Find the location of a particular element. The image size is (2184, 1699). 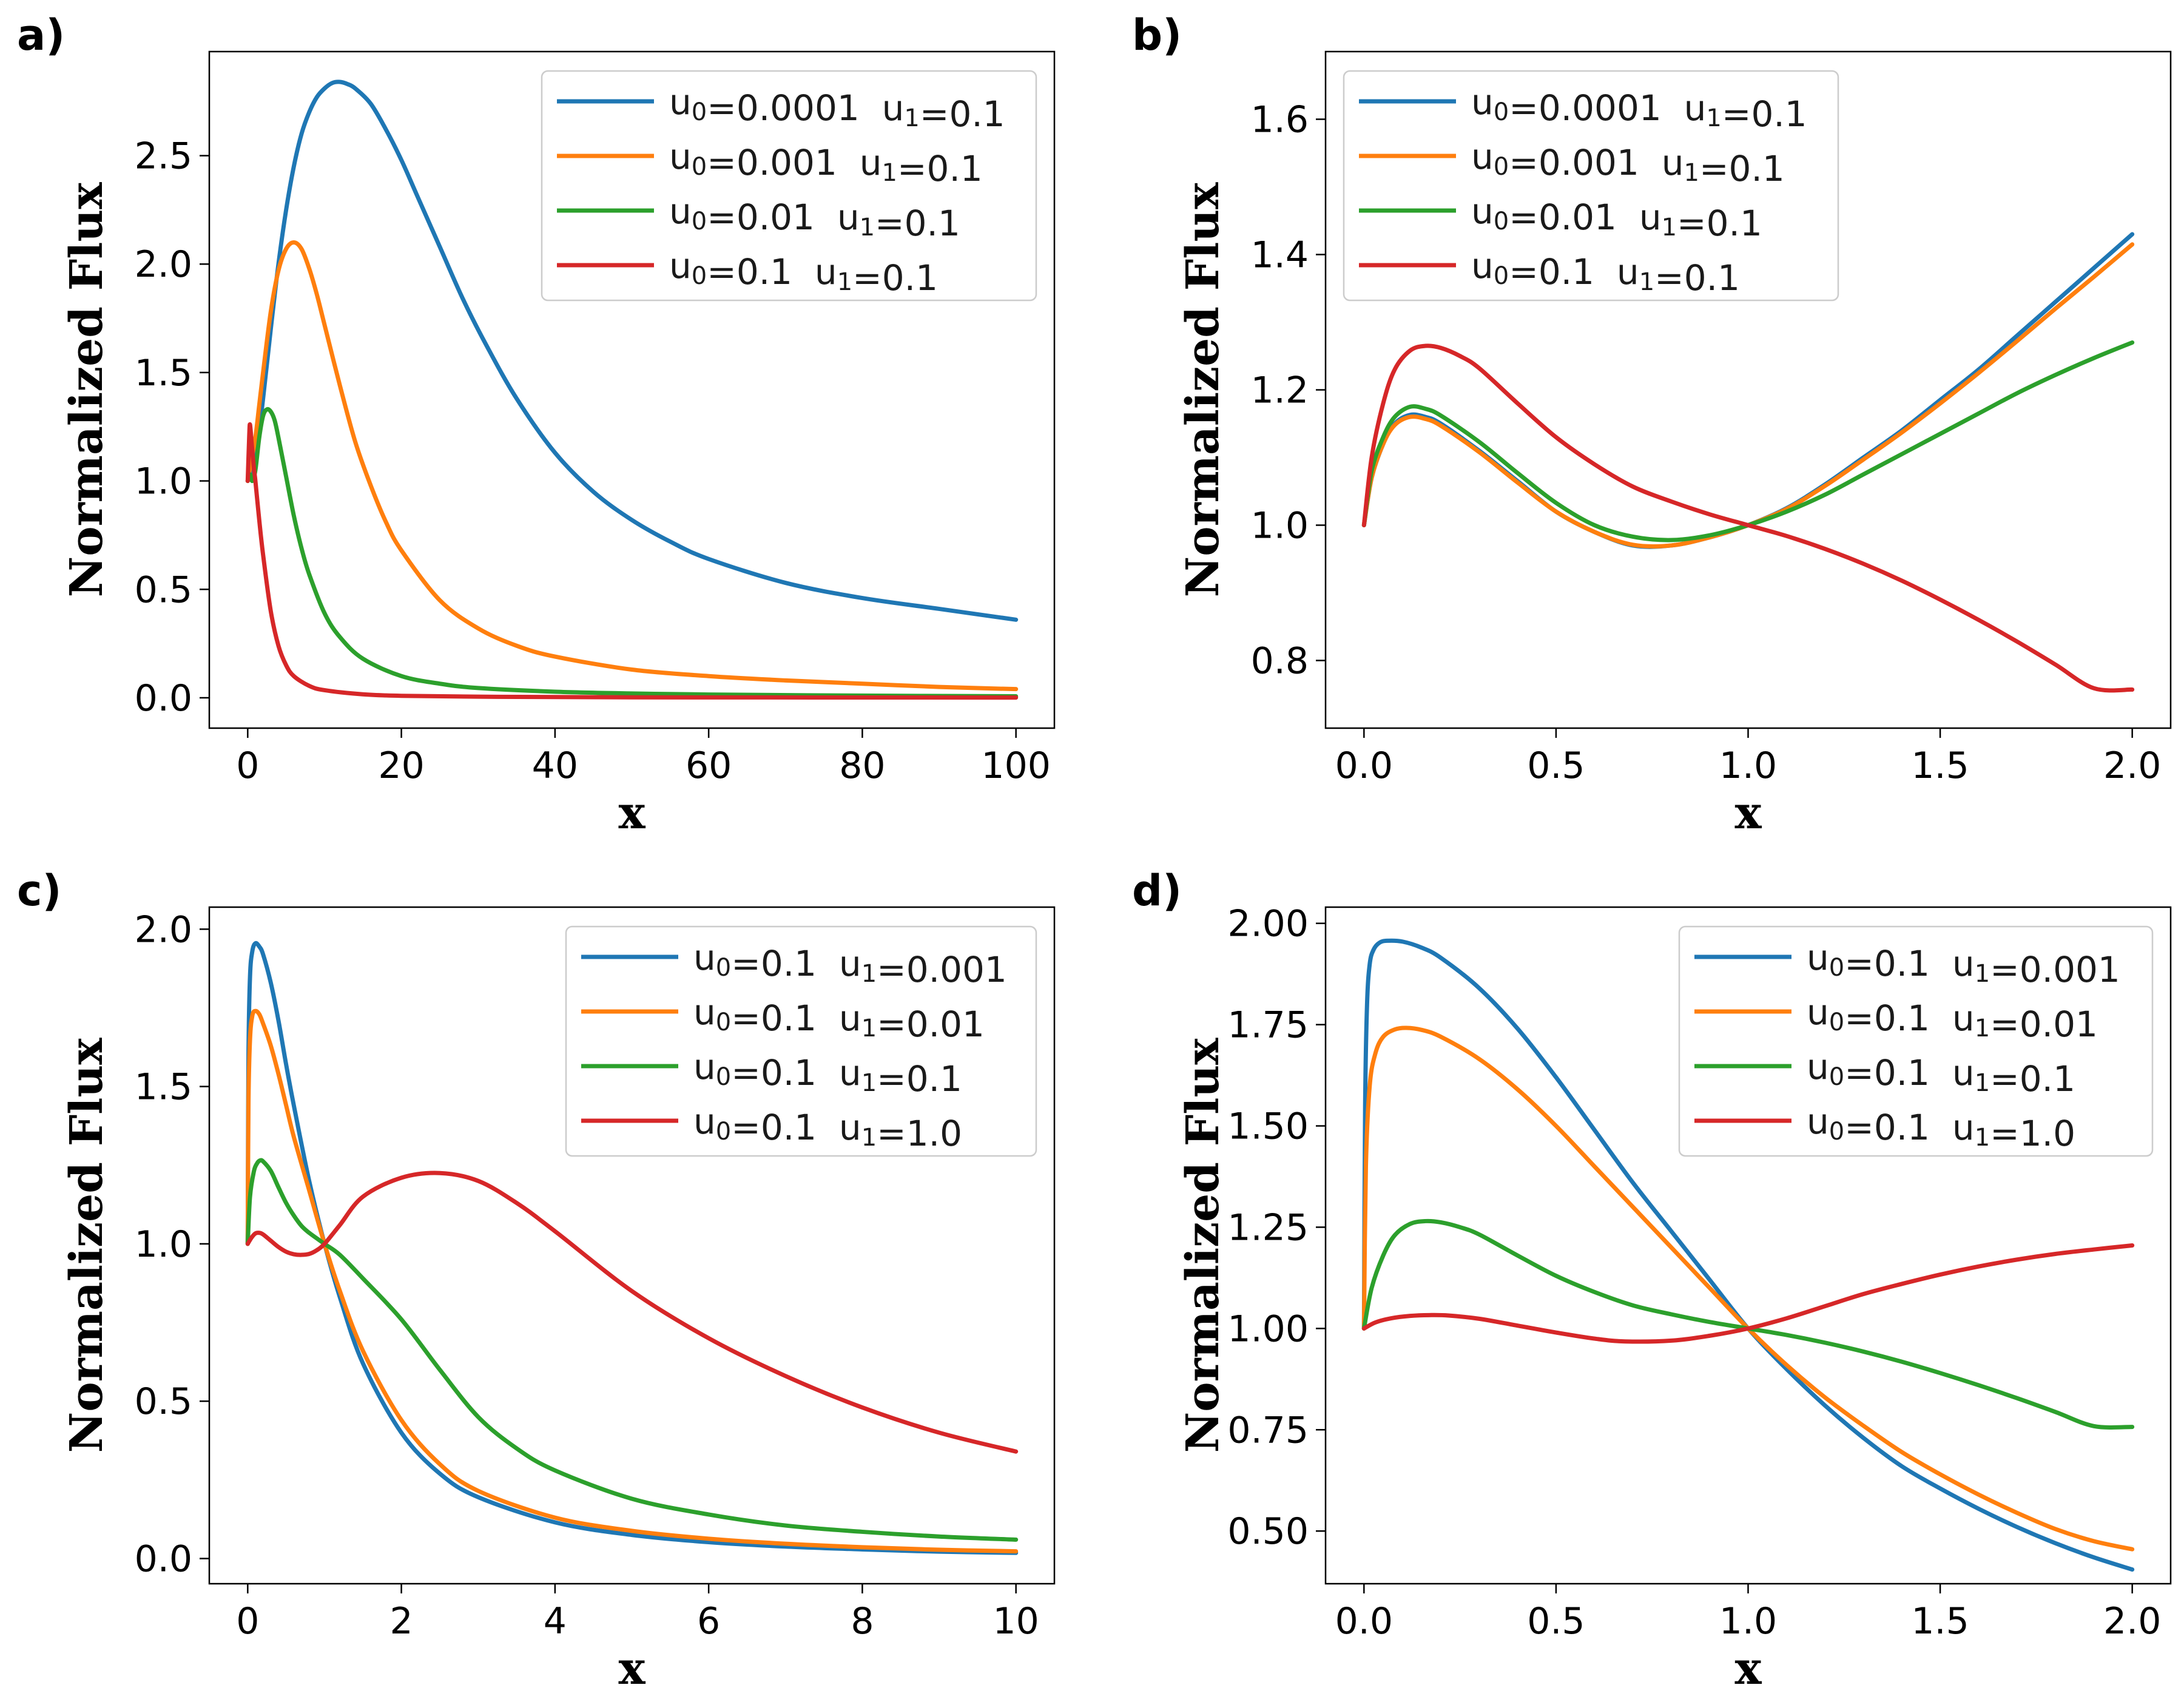

y-tick-label: 0.50 is located at coordinates (1268, 1531).